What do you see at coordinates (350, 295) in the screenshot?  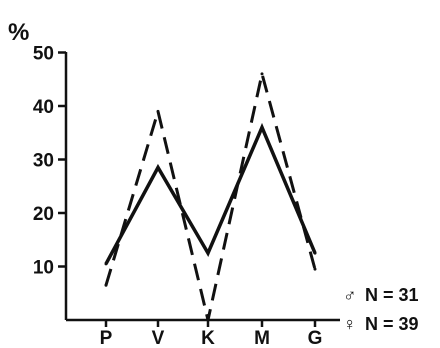 I see `male-symbol-icon: ♂` at bounding box center [350, 295].